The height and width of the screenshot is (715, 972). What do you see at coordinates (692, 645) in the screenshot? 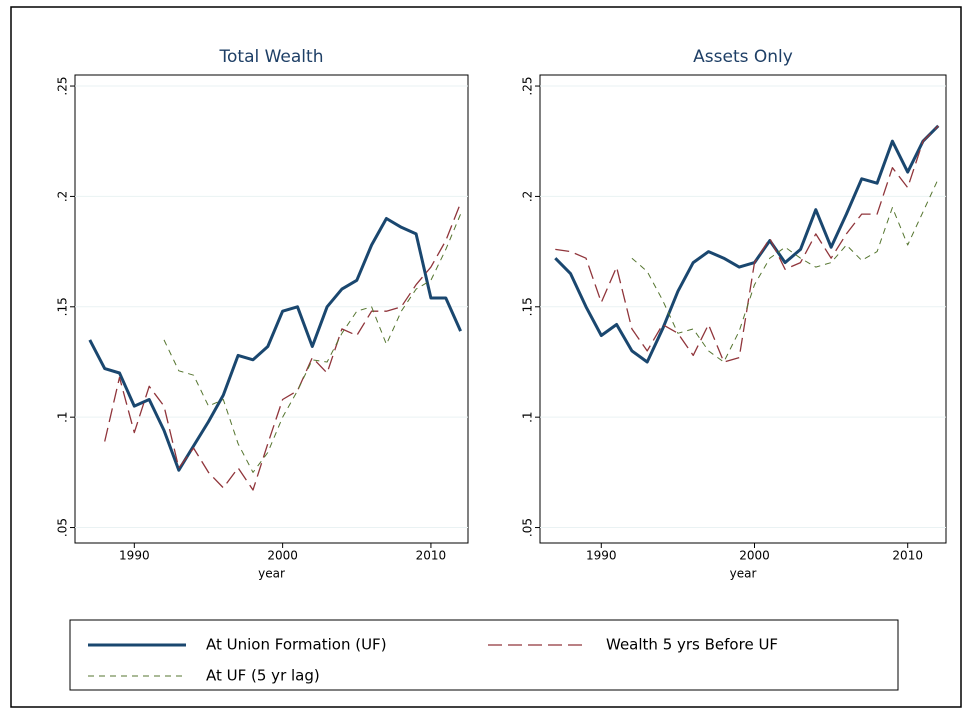
I see `legend-label: Wealth 5 yrs Before UF` at bounding box center [692, 645].